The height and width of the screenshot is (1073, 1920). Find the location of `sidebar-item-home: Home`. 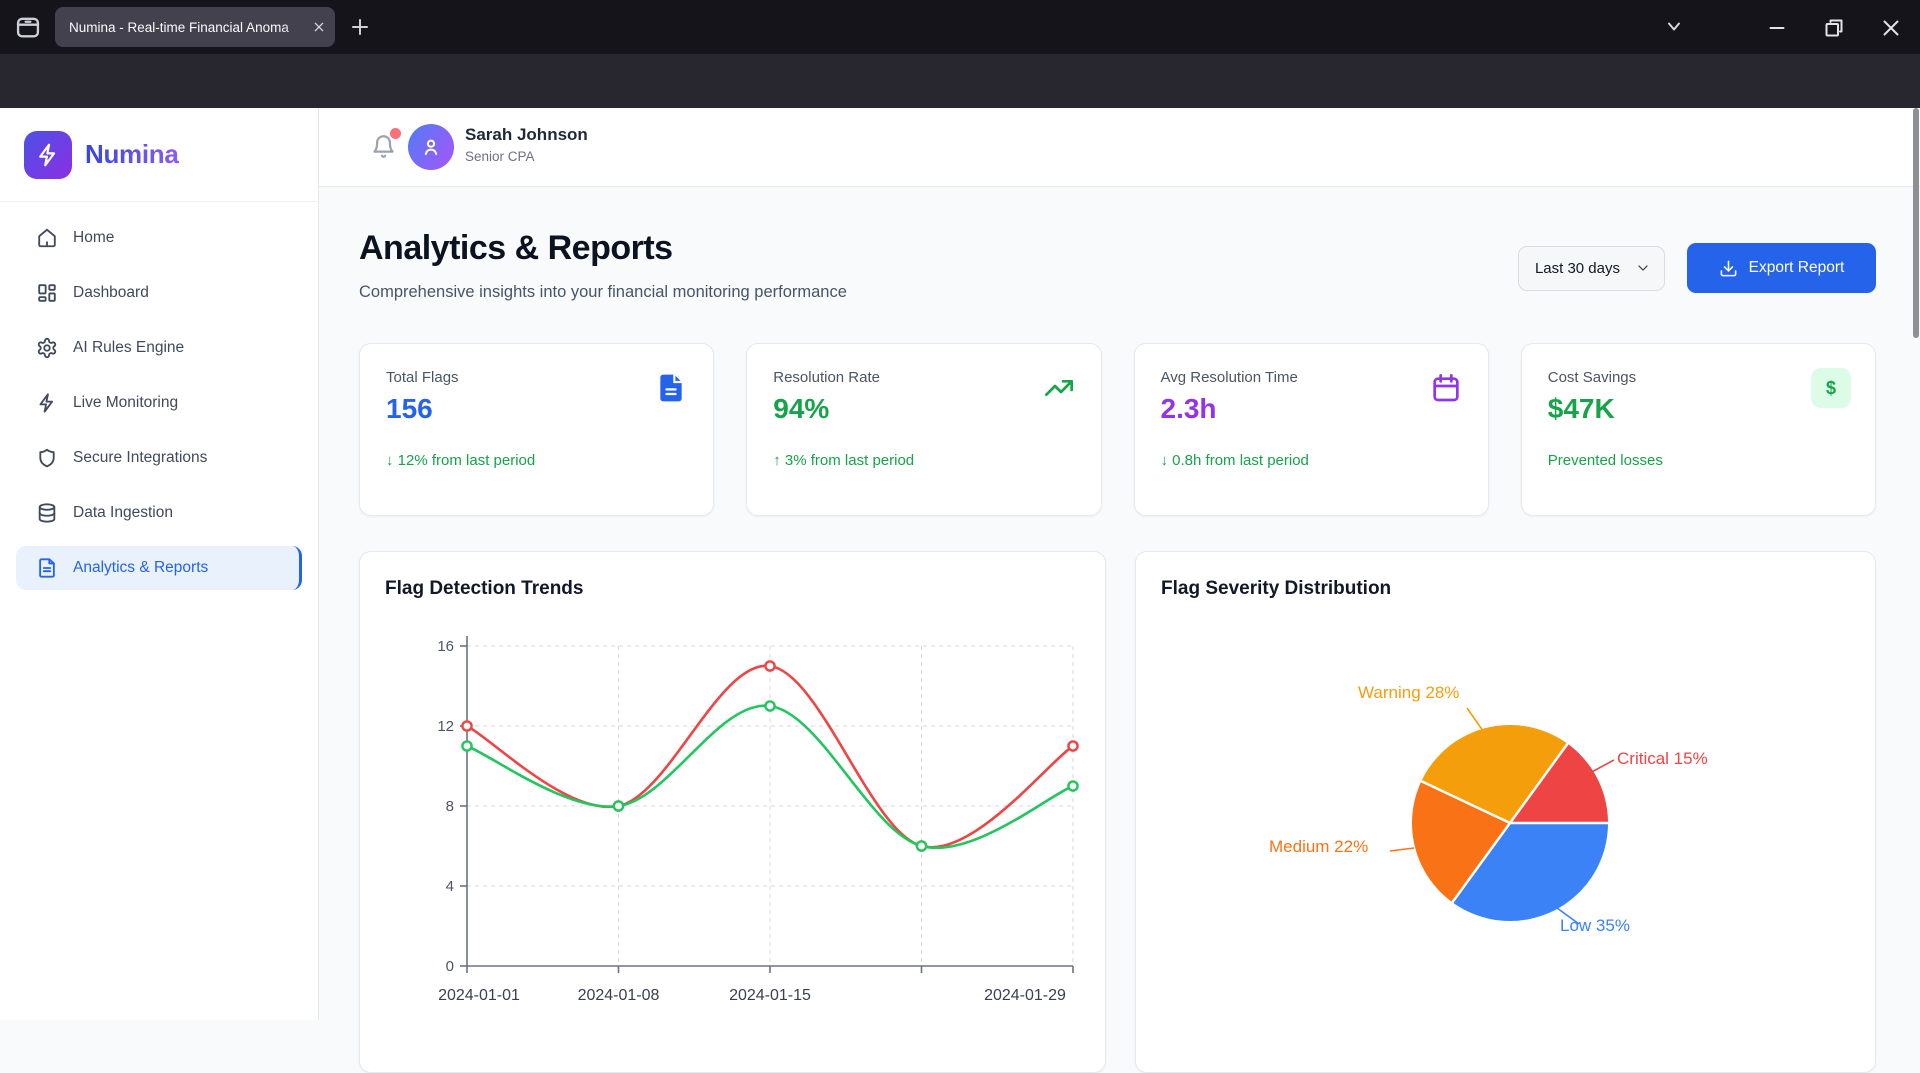

sidebar-item-home: Home is located at coordinates (159, 238).